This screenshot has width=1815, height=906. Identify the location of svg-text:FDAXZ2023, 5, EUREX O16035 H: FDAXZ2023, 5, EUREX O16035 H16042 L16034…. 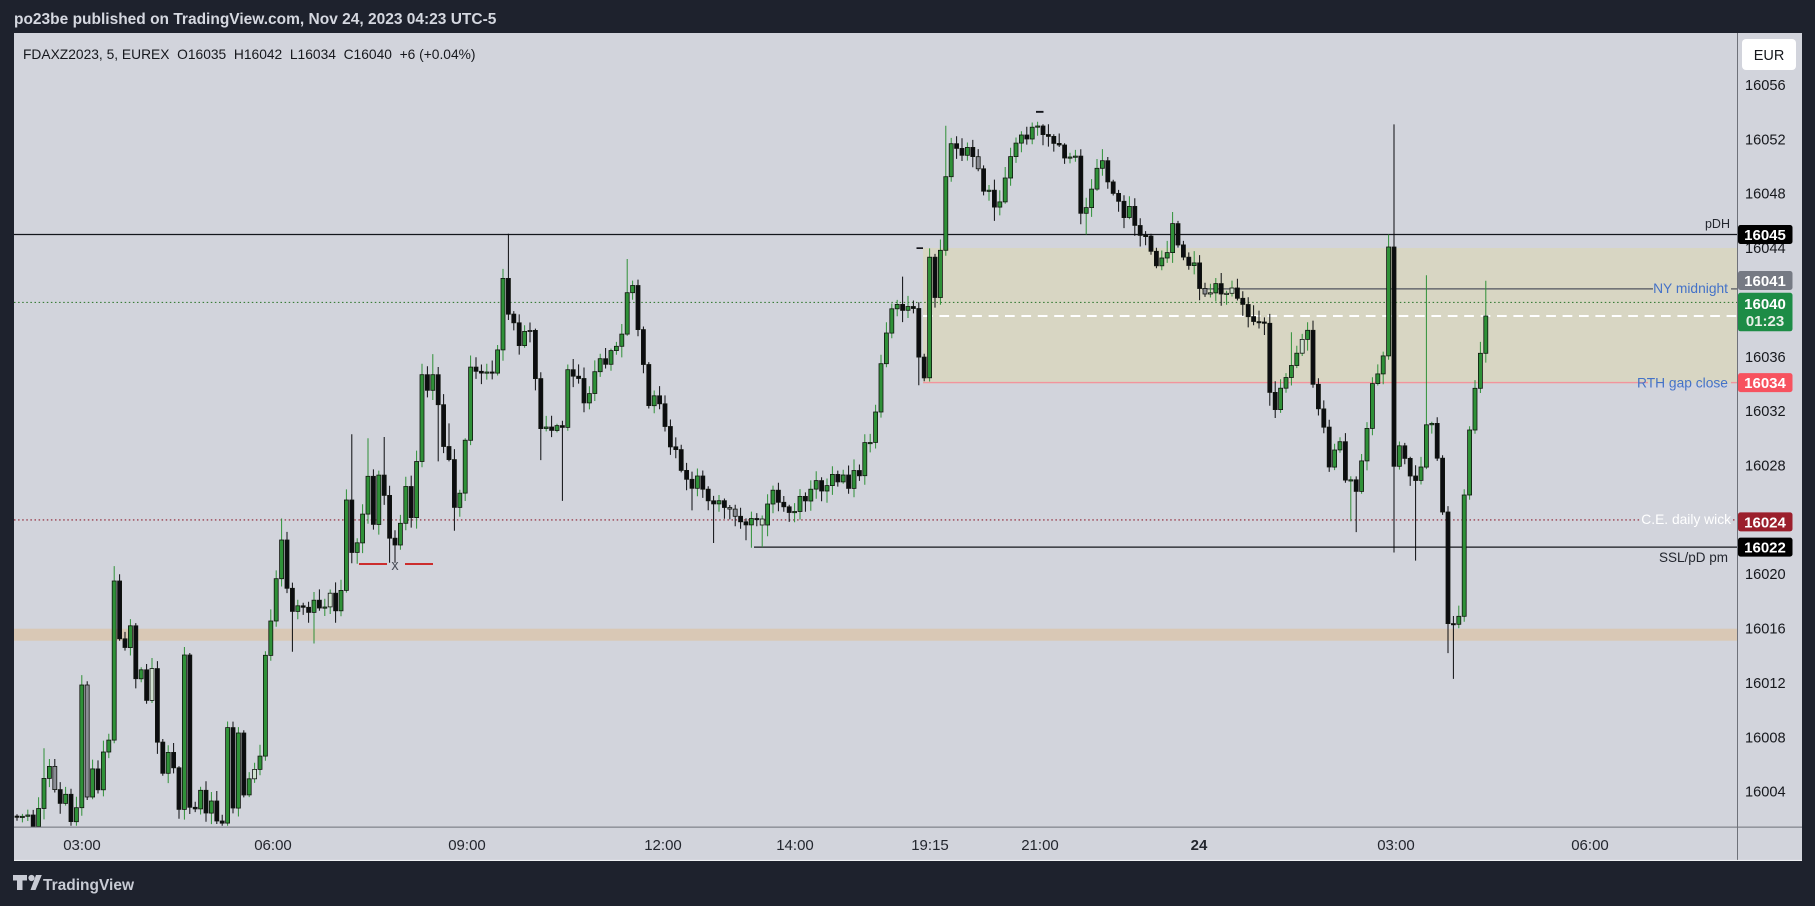
(249, 54).